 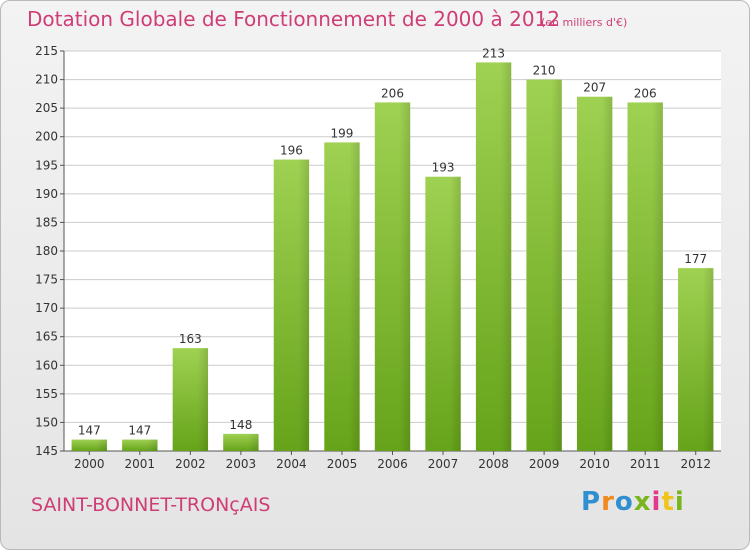 I want to click on logo-letter: o, so click(x=624, y=502).